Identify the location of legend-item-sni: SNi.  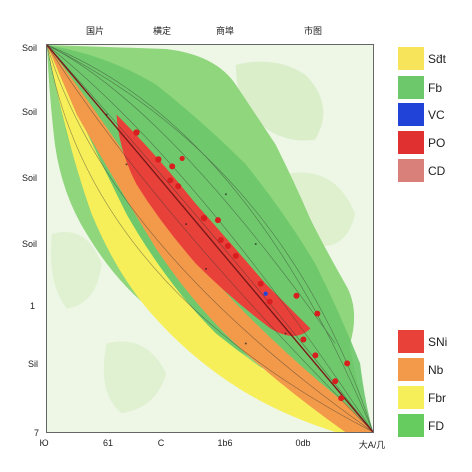
(422, 341).